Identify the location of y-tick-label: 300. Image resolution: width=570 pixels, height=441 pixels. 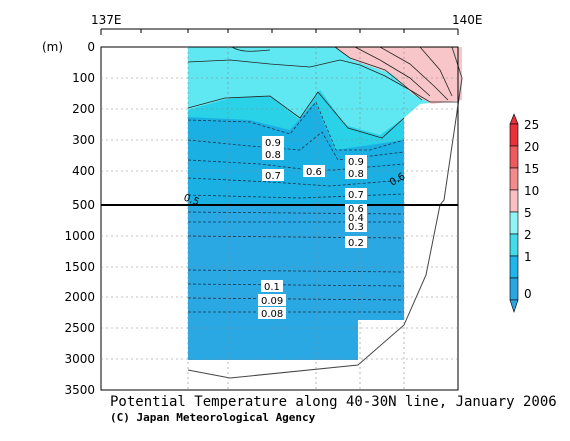
(83, 140).